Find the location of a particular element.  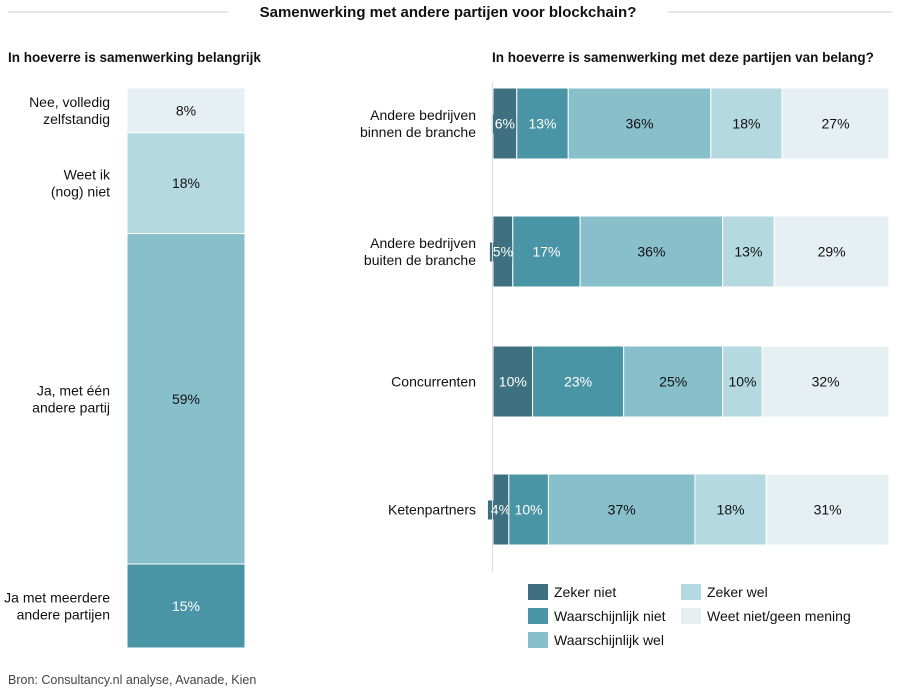

segment-label: 59% is located at coordinates (186, 399).